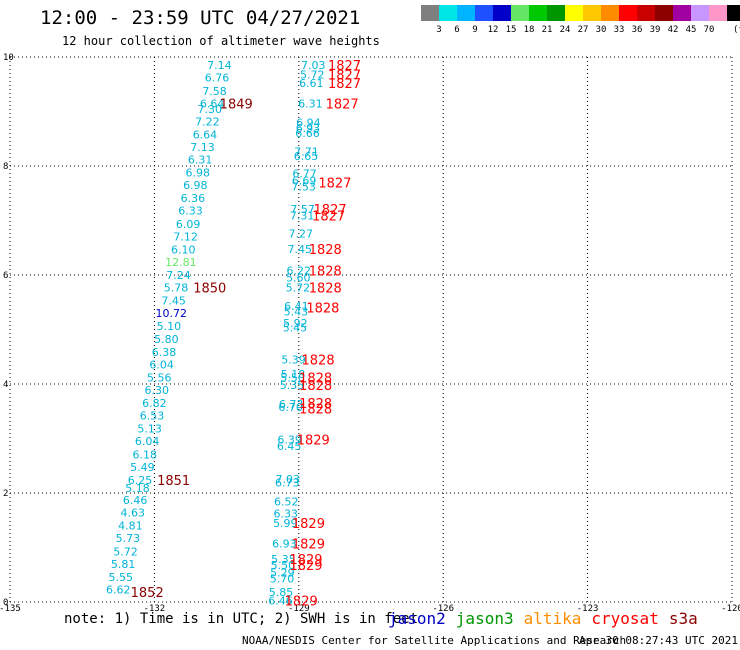  Describe the element at coordinates (5, 167) in the screenshot. I see `y-tick-label: 8` at that location.